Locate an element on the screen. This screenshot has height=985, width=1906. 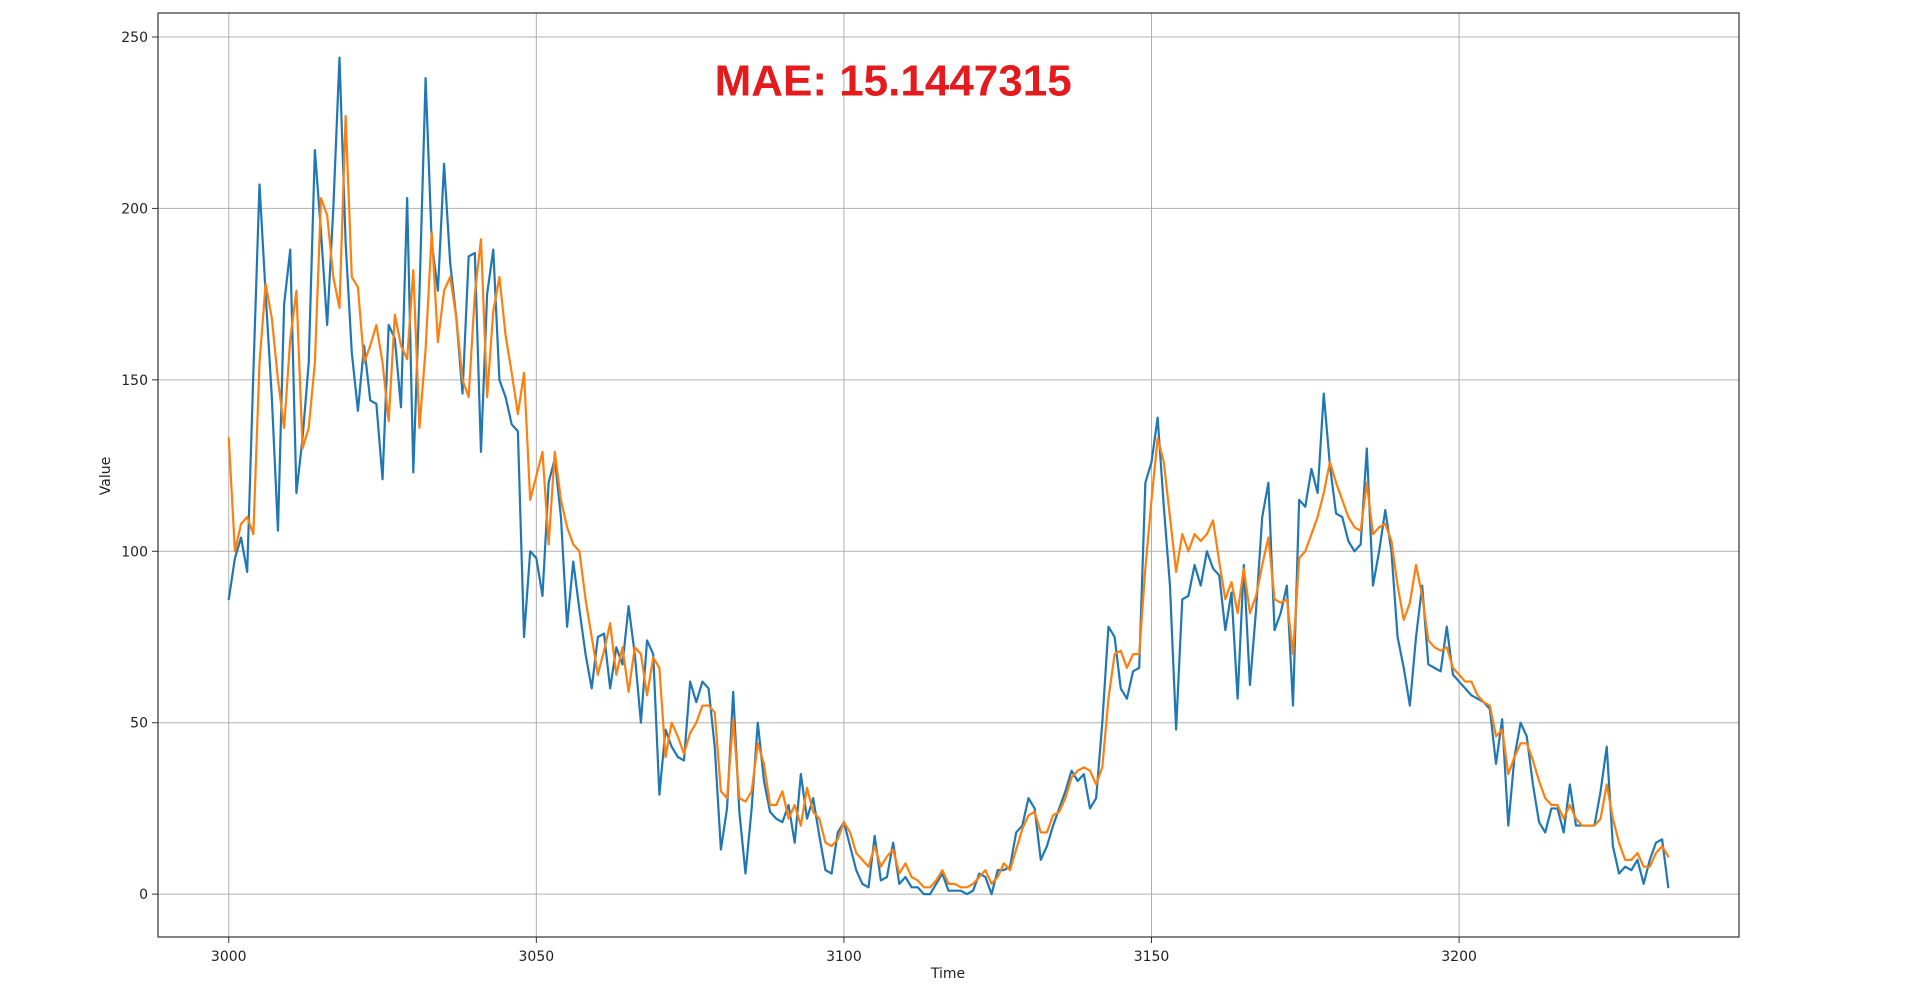
mae-annotation: MAE: 15.1447315 is located at coordinates (893, 80).